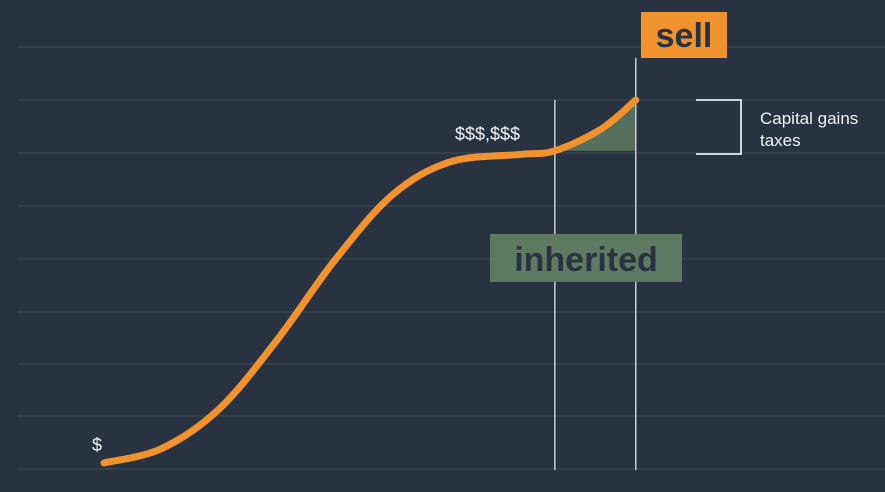 The width and height of the screenshot is (885, 492). I want to click on sell-badge-label: sell, so click(684, 36).